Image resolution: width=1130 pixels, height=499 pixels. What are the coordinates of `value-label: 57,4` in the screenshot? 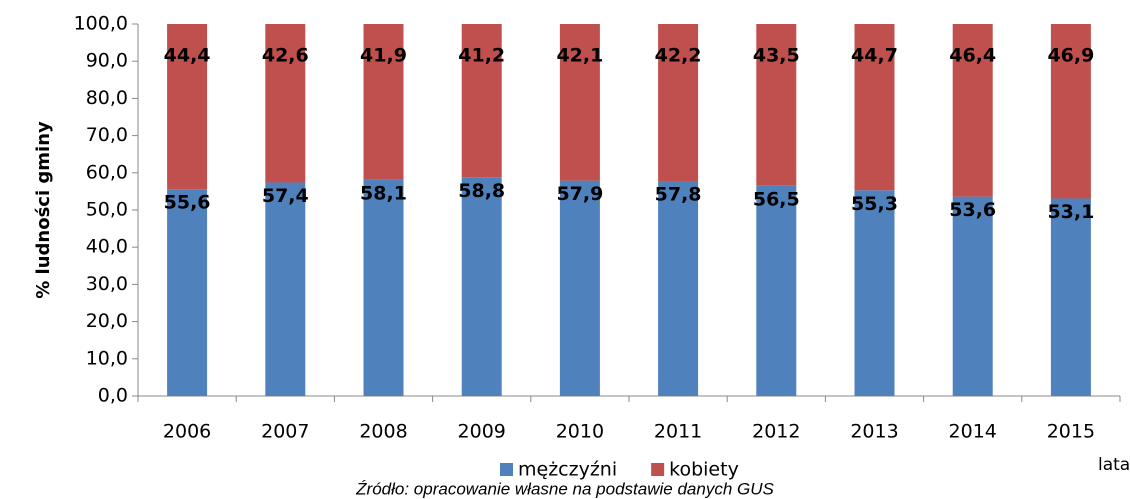 It's located at (285, 196).